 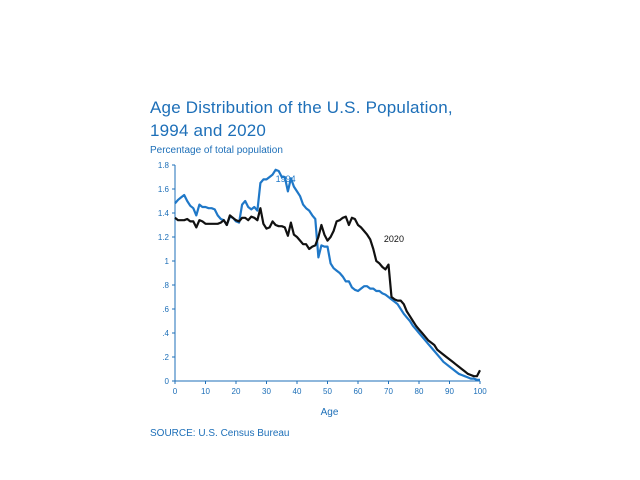 What do you see at coordinates (164, 237) in the screenshot?
I see `y-tick-label: 1.2` at bounding box center [164, 237].